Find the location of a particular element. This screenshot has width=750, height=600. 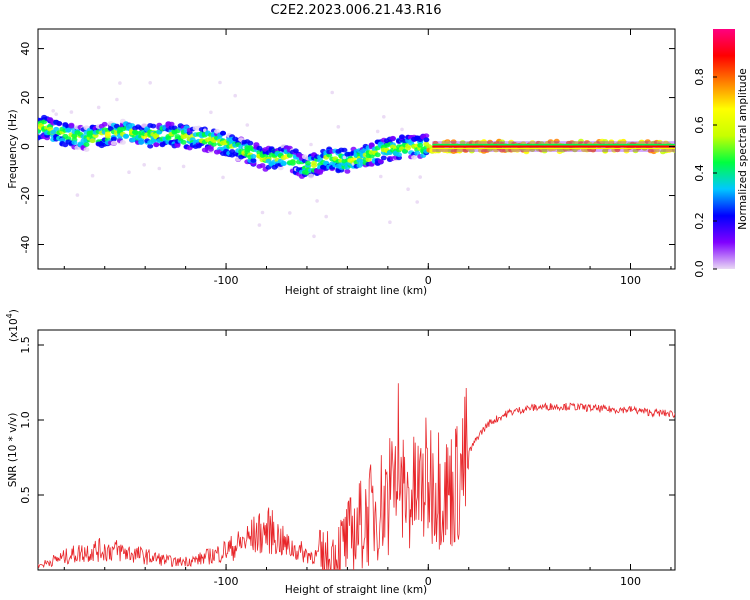

snr-multiplier-exp: 4 is located at coordinates (9, 315).